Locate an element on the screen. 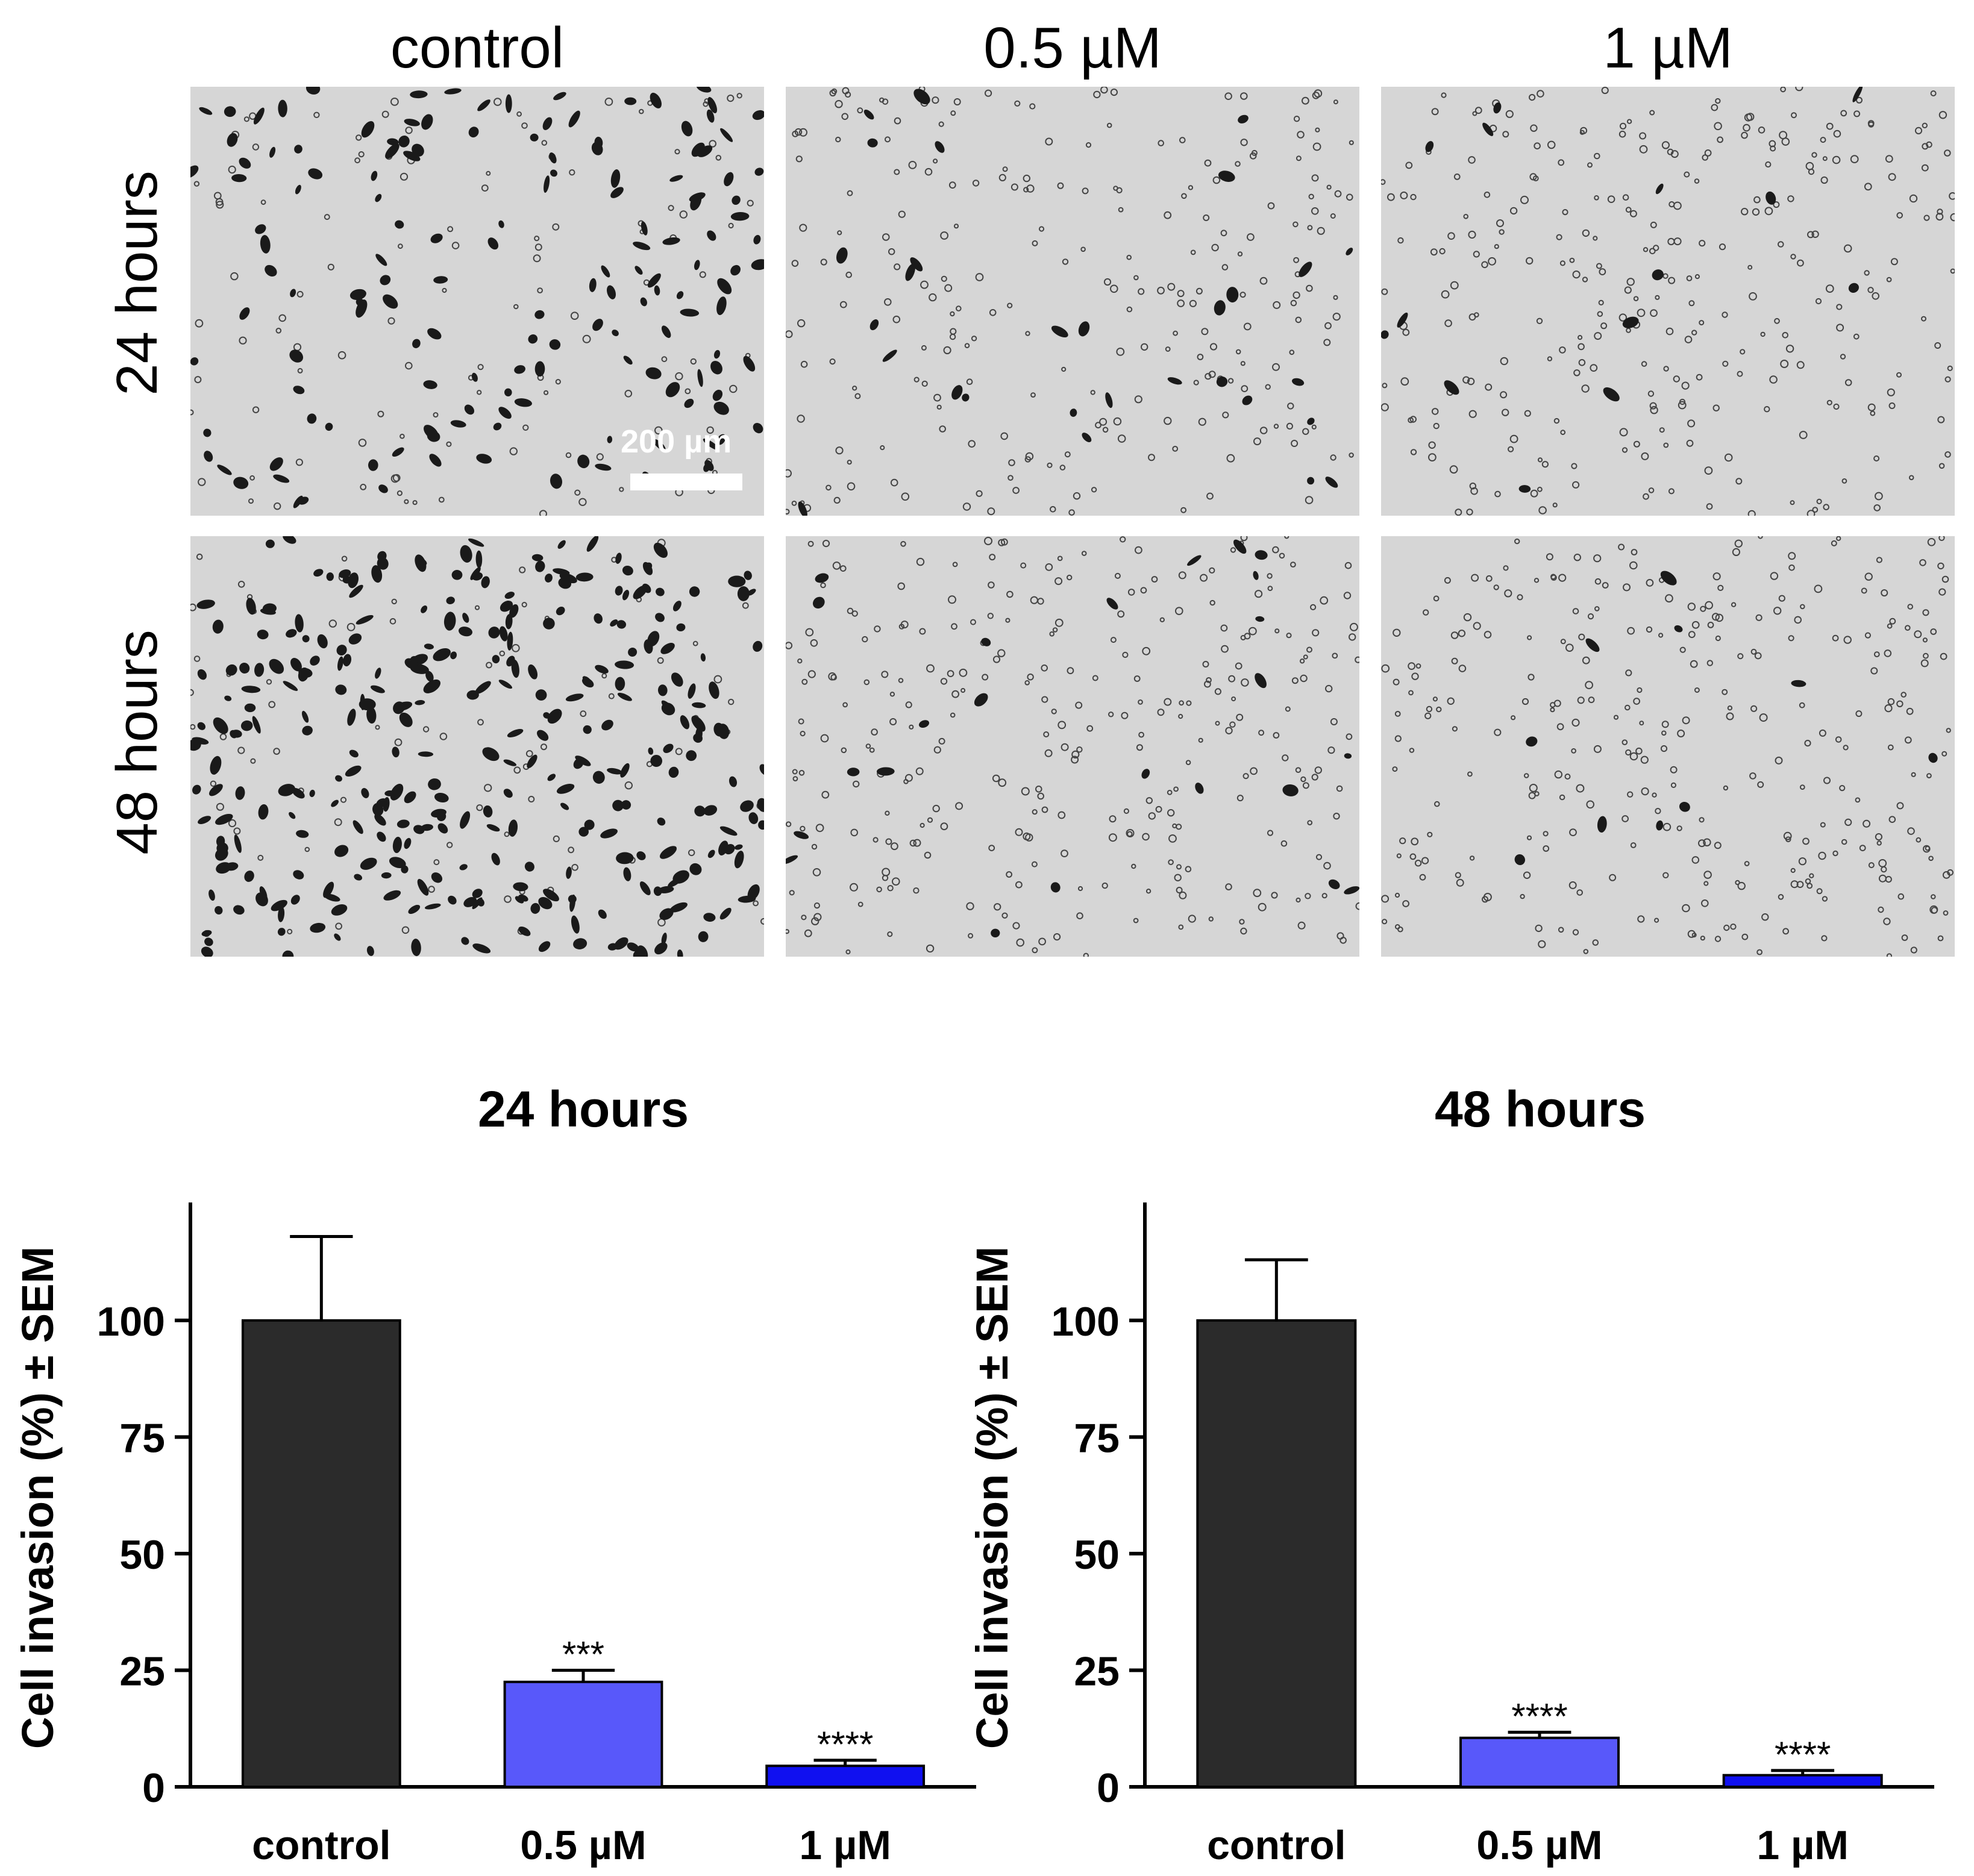 The width and height of the screenshot is (1974, 1876). column-label-0-5-um: 0.5 µM is located at coordinates (1072, 48).